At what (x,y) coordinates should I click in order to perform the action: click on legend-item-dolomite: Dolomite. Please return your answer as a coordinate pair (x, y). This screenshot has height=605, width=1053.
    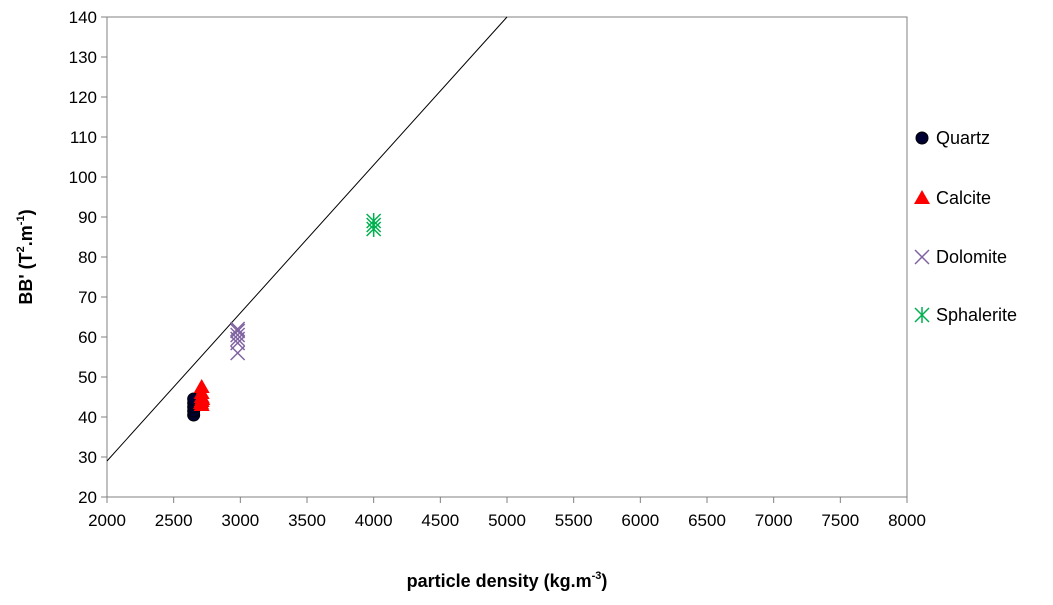
    Looking at the image, I should click on (960, 257).